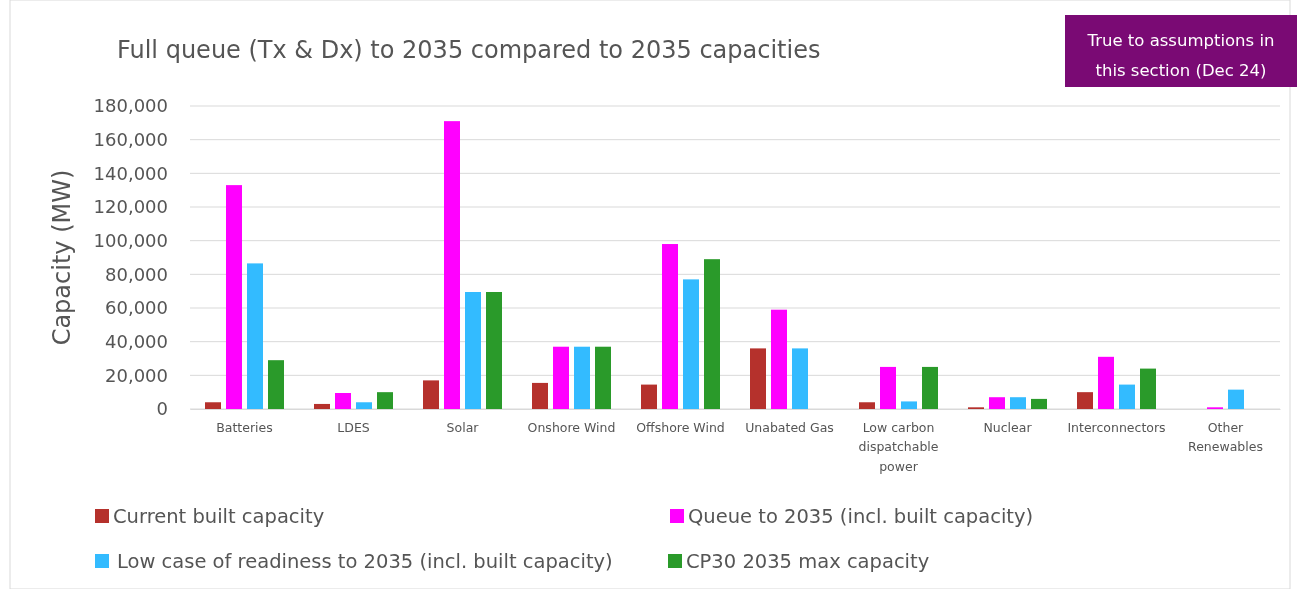  What do you see at coordinates (1008, 427) in the screenshot?
I see `x-tick-label: Nuclear` at bounding box center [1008, 427].